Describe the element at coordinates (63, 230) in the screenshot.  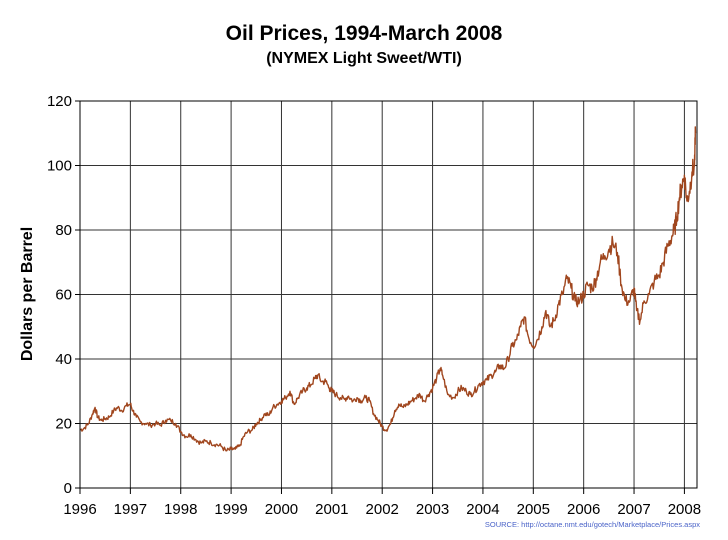
I see `y-tick-label: 80` at that location.